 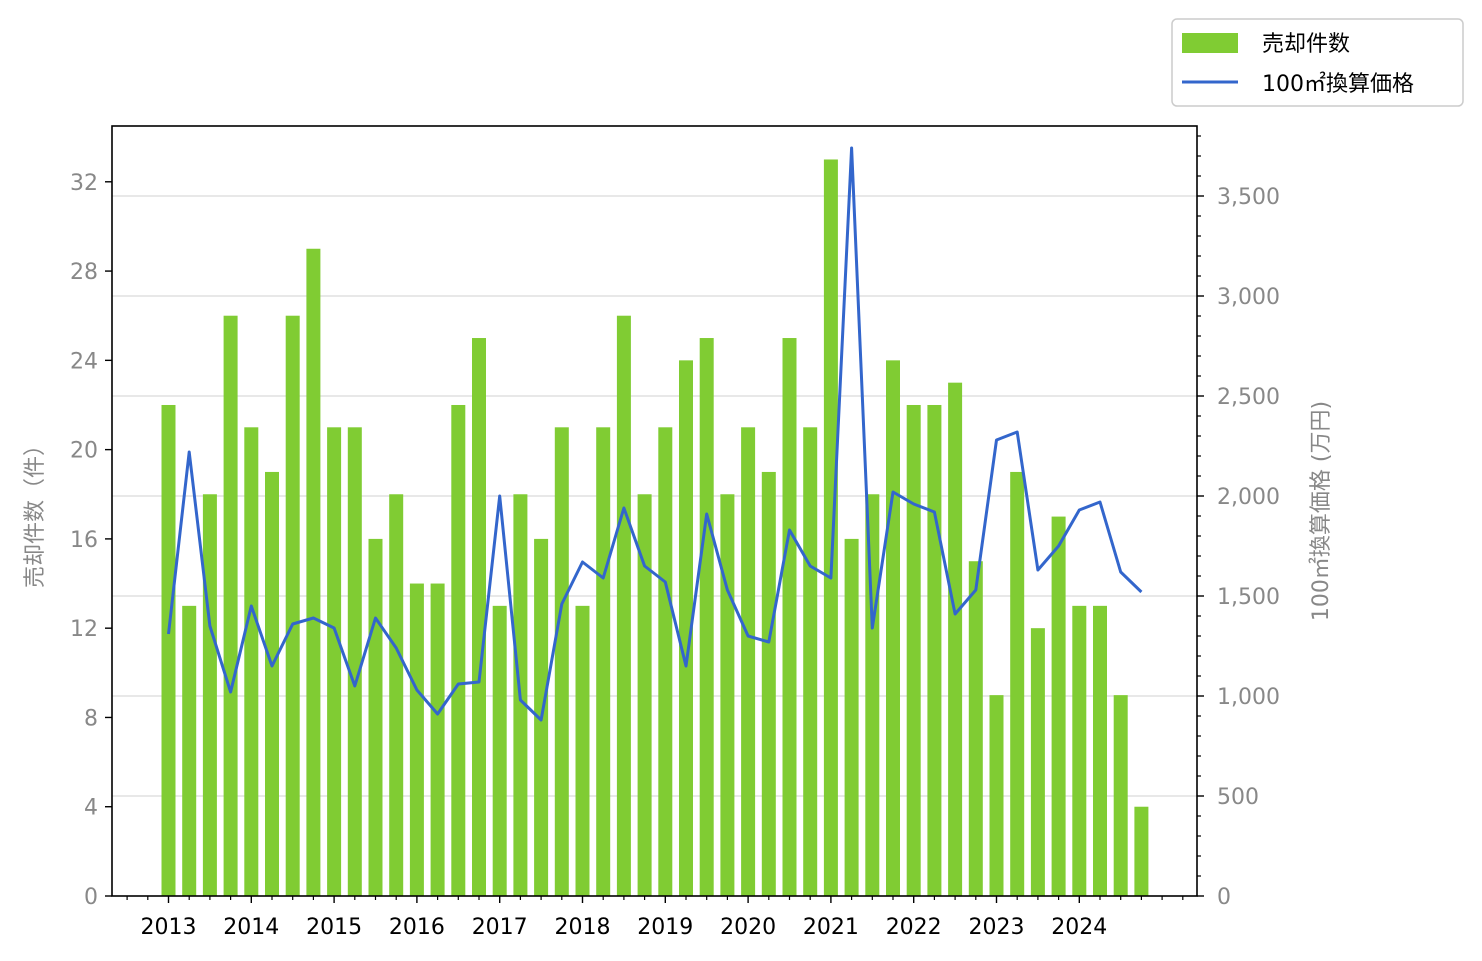 I want to click on legend-bar-swatch, so click(x=1210, y=43).